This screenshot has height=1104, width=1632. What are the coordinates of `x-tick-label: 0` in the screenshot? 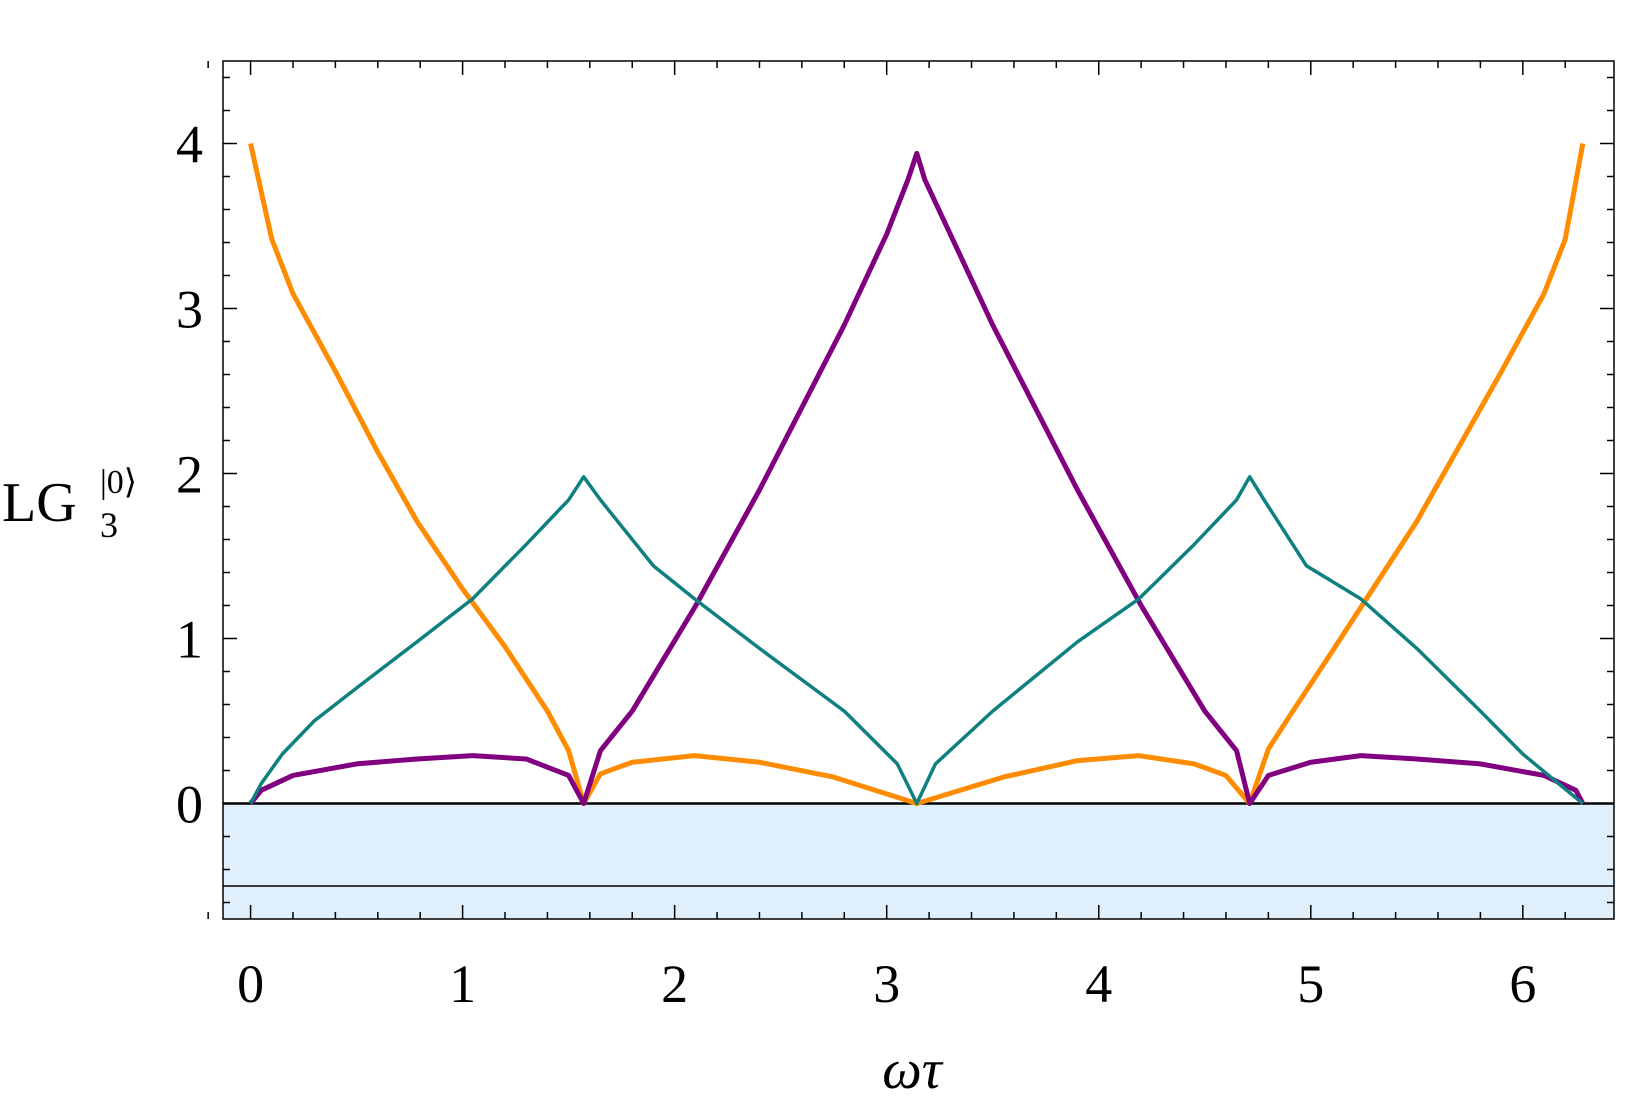 It's located at (250, 984).